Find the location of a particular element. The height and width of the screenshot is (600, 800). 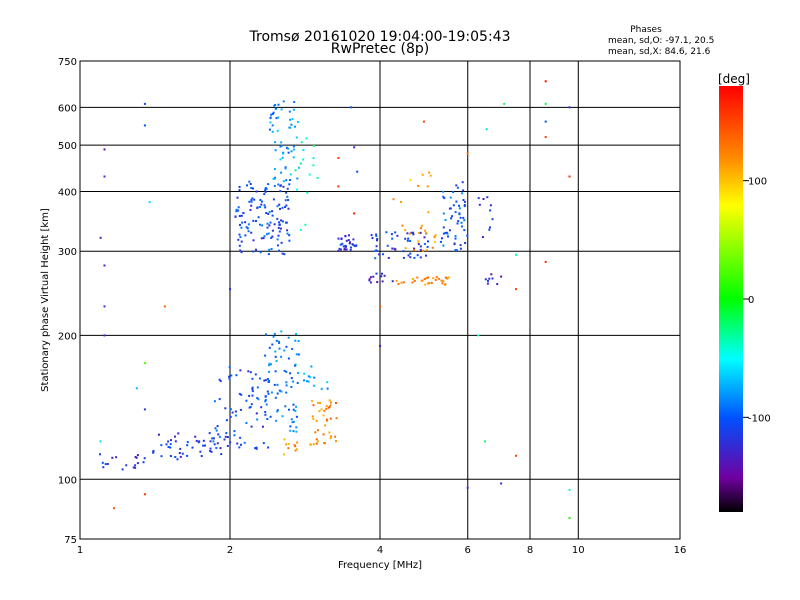

x-tick-label: 6 is located at coordinates (468, 550).